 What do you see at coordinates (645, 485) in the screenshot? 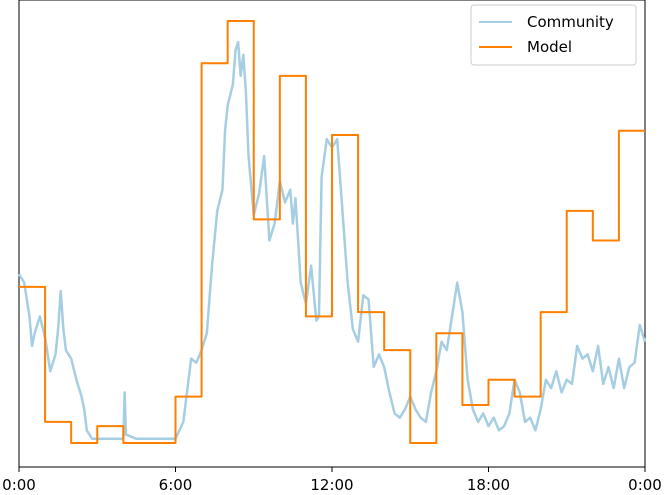
I see `x-tick-label-4: 0:00` at bounding box center [645, 485].